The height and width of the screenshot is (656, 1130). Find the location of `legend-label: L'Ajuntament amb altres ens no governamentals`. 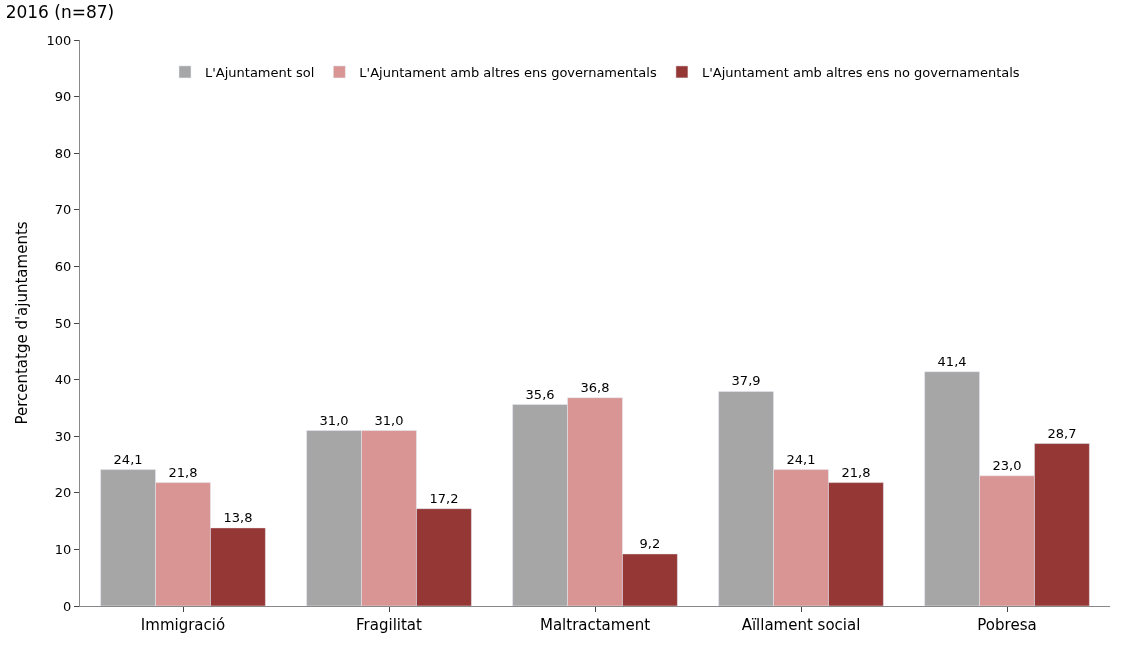

legend-label: L'Ajuntament amb altres ens no governamentals is located at coordinates (860, 72).